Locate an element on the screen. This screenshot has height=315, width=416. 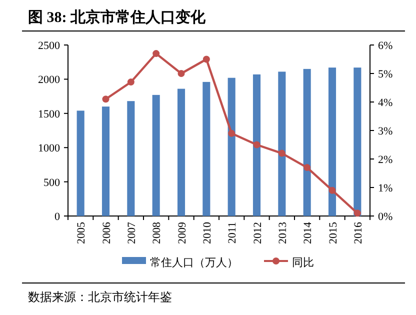
legend-label: 常住人口（万人） is located at coordinates (194, 262).